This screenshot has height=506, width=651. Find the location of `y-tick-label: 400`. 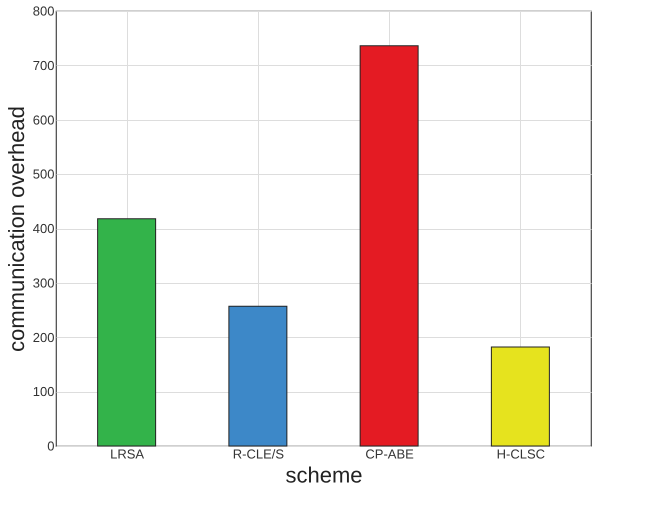

y-tick-label: 400 is located at coordinates (43, 228).